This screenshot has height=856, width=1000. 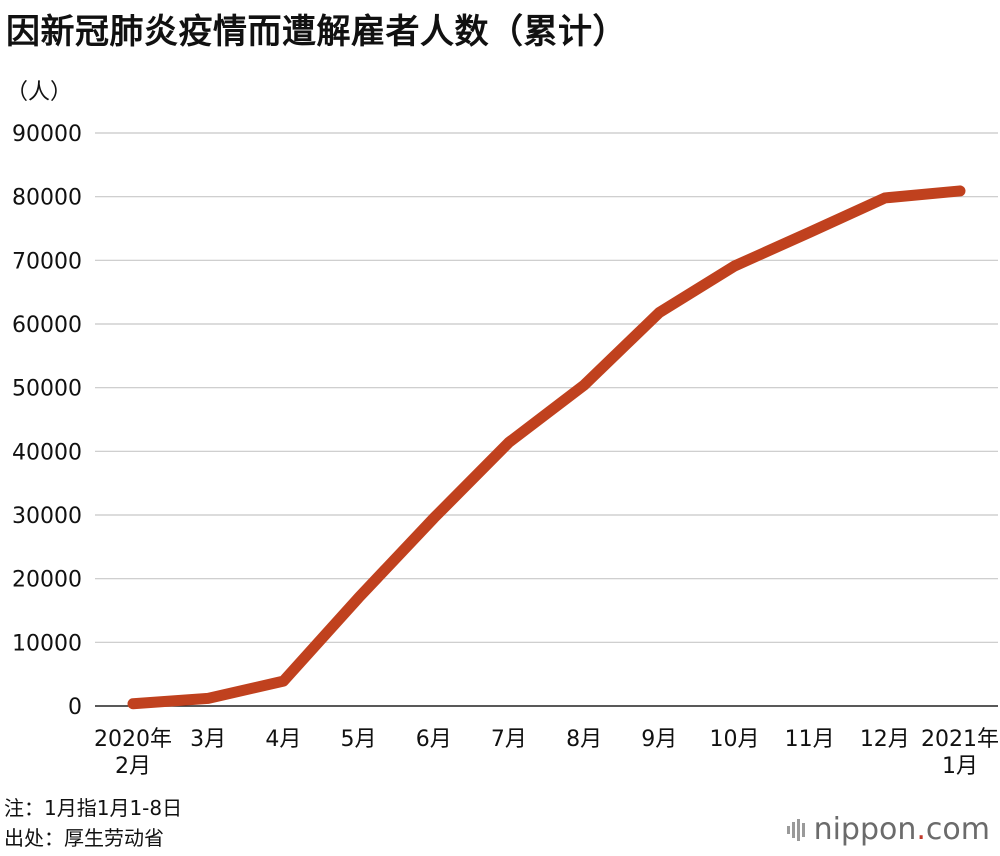 What do you see at coordinates (208, 739) in the screenshot?
I see `x-tick-label: 3月` at bounding box center [208, 739].